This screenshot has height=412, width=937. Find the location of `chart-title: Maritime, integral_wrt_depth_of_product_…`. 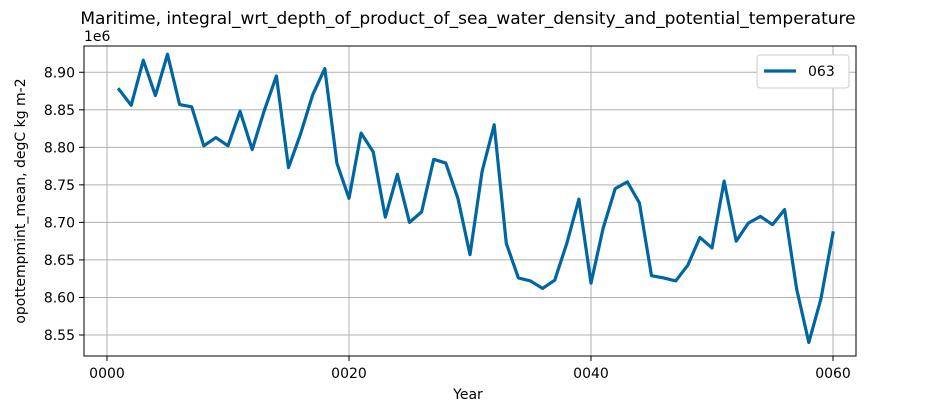

chart-title: Maritime, integral_wrt_depth_of_product_… is located at coordinates (467, 19).